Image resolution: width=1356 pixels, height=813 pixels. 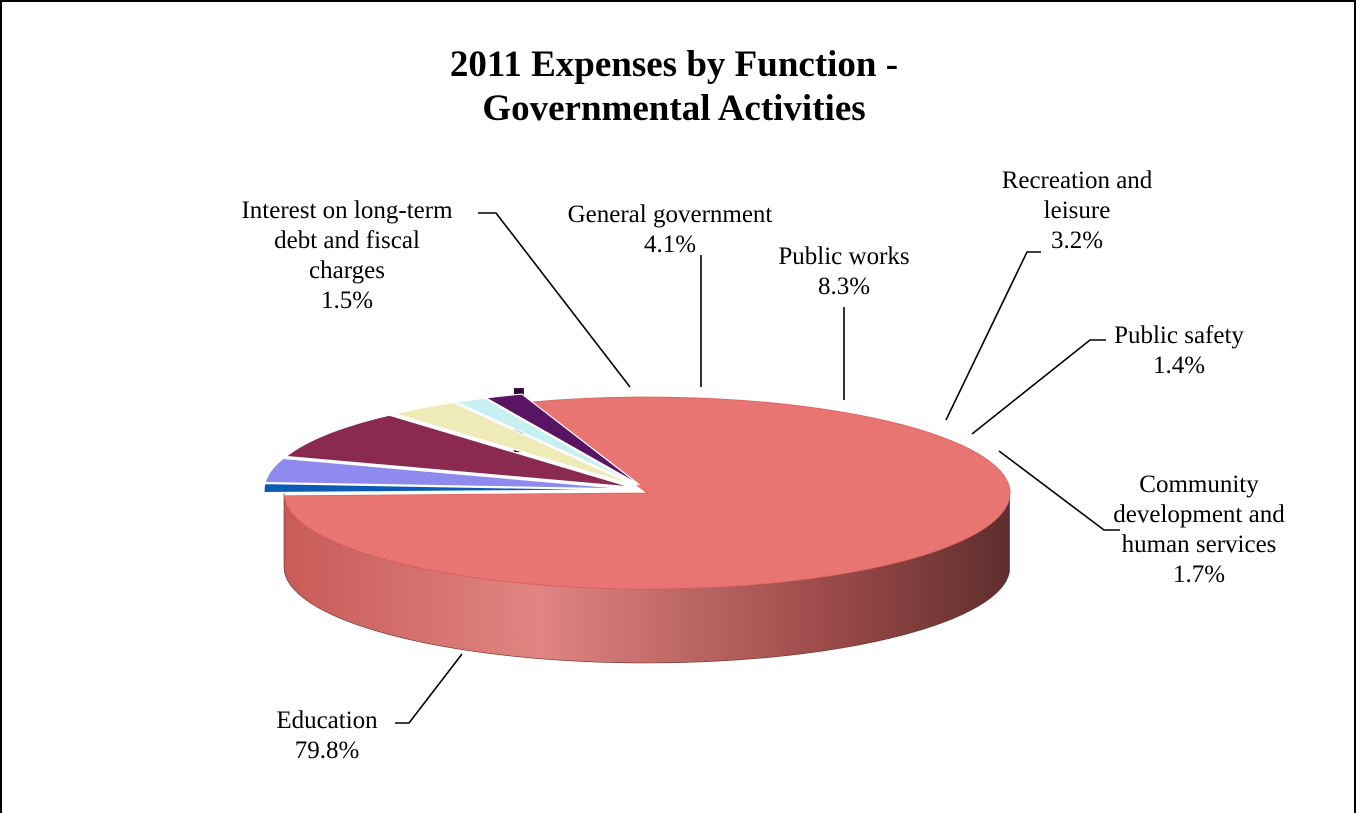 What do you see at coordinates (843, 271) in the screenshot?
I see `label-public-works: Public works 8.3%` at bounding box center [843, 271].